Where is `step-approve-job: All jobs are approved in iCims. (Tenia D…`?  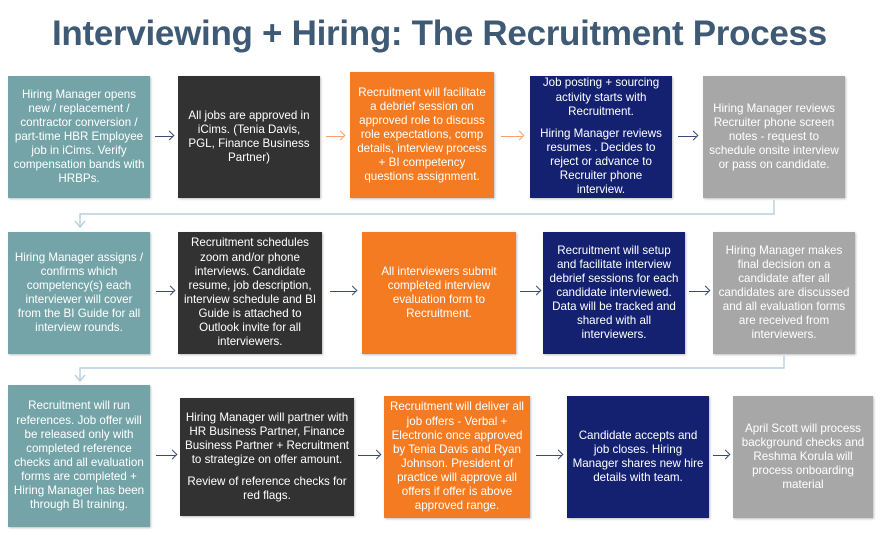 step-approve-job: All jobs are approved in iCims. (Tenia D… is located at coordinates (249, 137).